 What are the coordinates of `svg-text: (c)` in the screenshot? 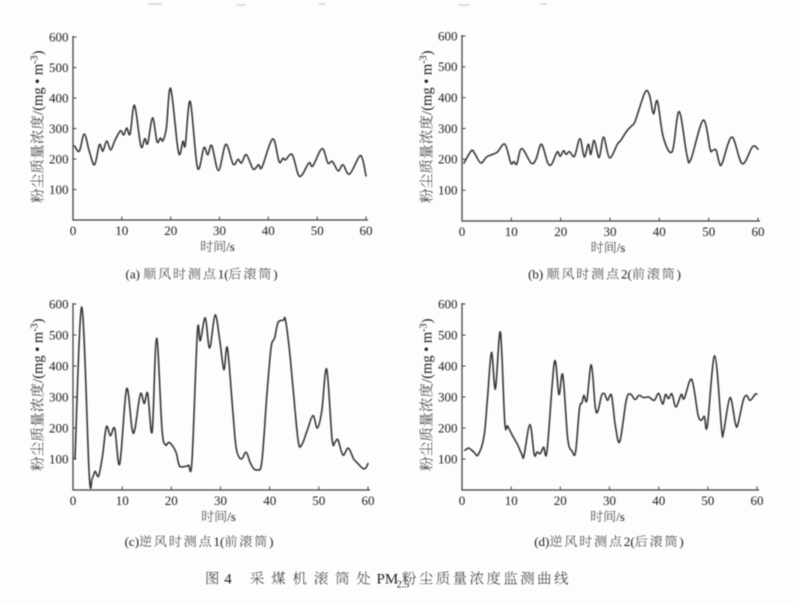 It's located at (132, 541).